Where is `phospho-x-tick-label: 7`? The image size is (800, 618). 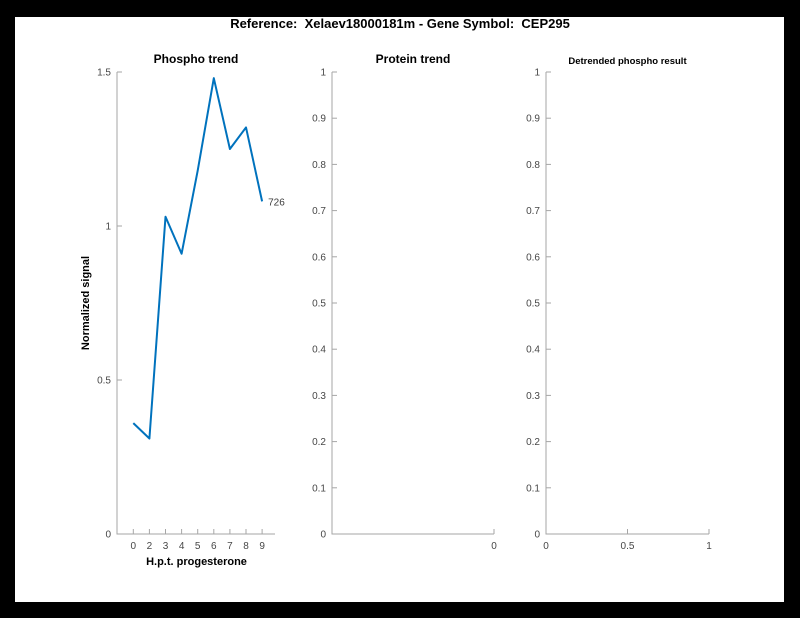
phospho-x-tick-label: 7 is located at coordinates (230, 546).